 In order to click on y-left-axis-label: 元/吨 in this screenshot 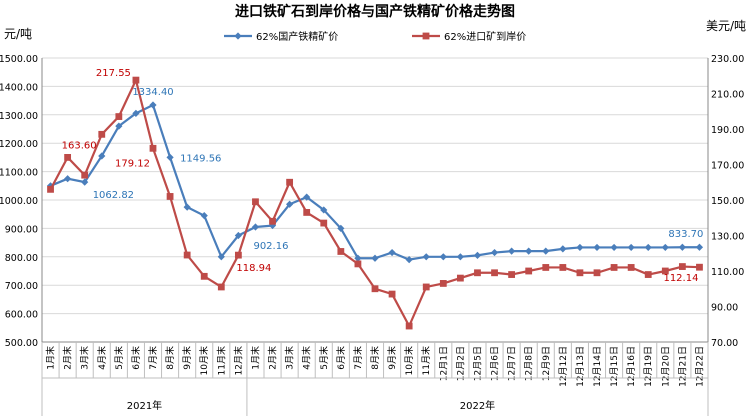, I will do `click(18, 34)`.